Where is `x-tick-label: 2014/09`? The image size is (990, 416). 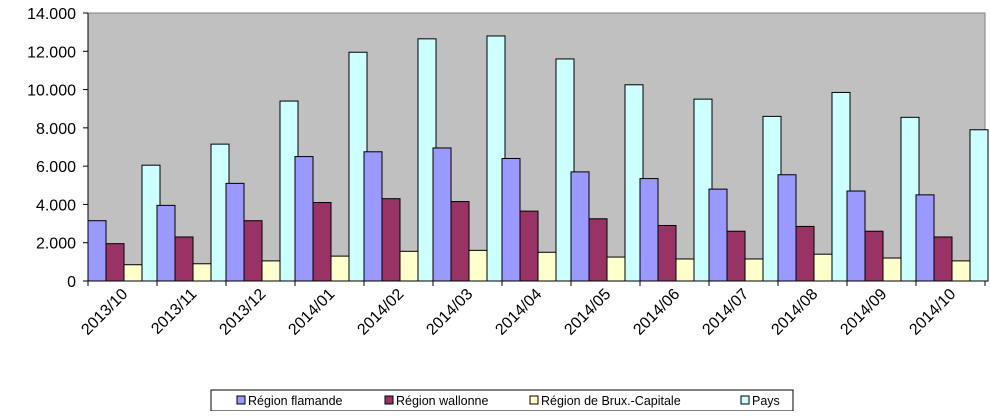
x-tick-label: 2014/09 is located at coordinates (863, 312).